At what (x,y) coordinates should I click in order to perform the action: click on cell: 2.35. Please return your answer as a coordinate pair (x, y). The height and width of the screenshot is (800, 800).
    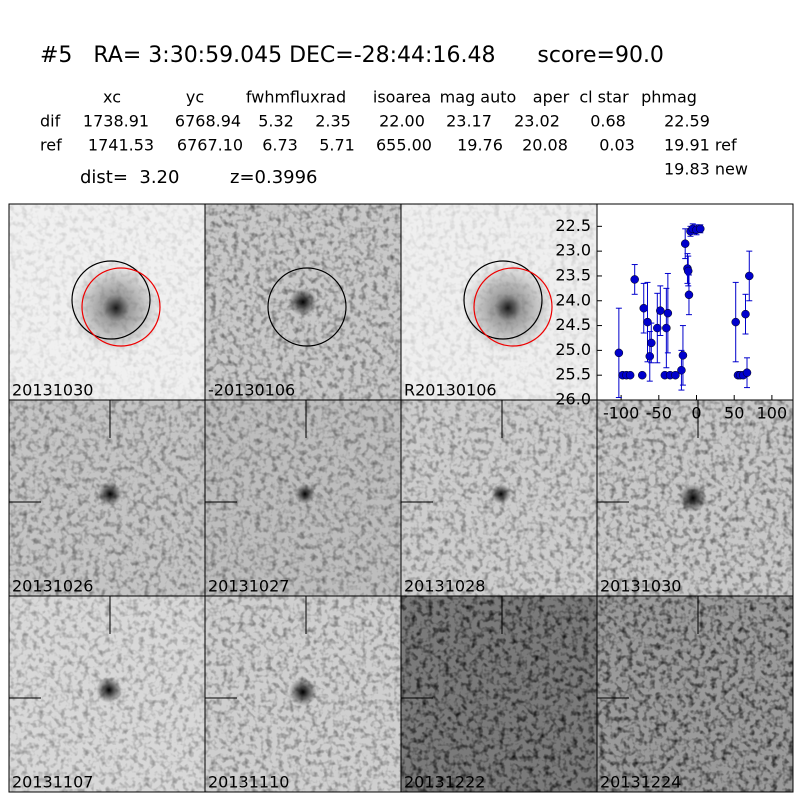
    Looking at the image, I should click on (333, 121).